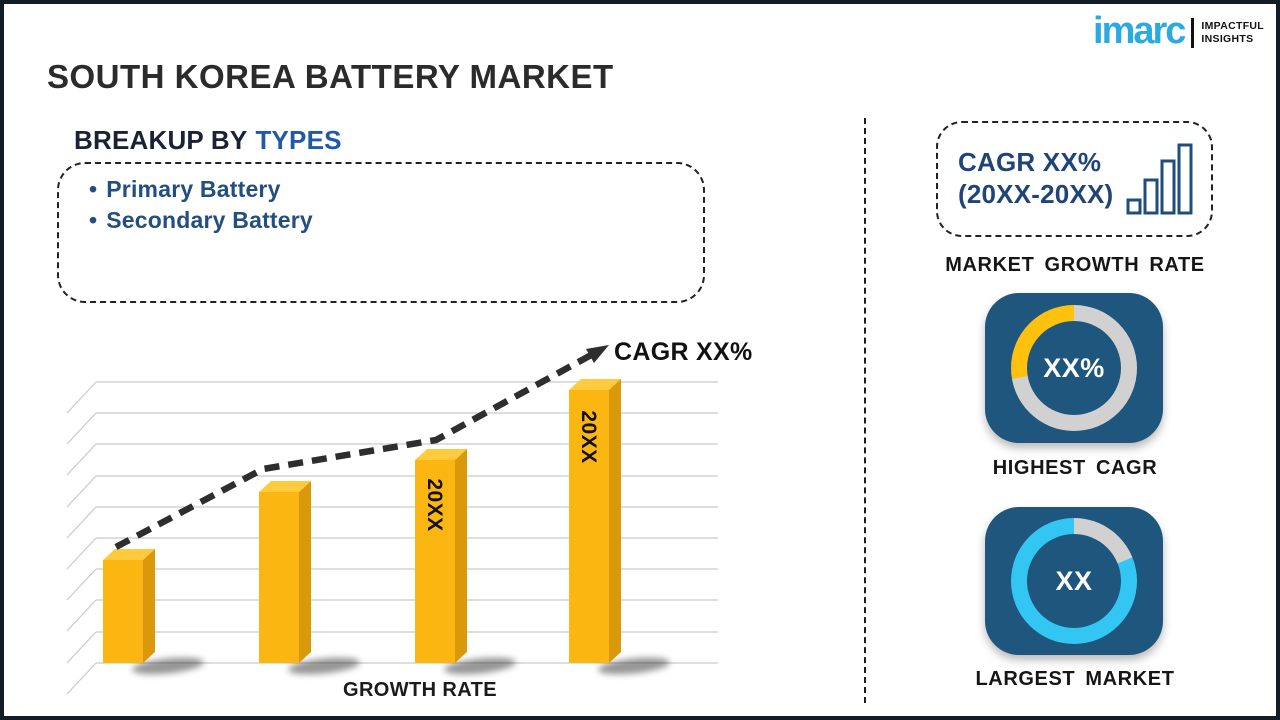 Image resolution: width=1280 pixels, height=720 pixels. I want to click on cagr-summary-text: CAGR XX% (20XX-20XX), so click(1038, 178).